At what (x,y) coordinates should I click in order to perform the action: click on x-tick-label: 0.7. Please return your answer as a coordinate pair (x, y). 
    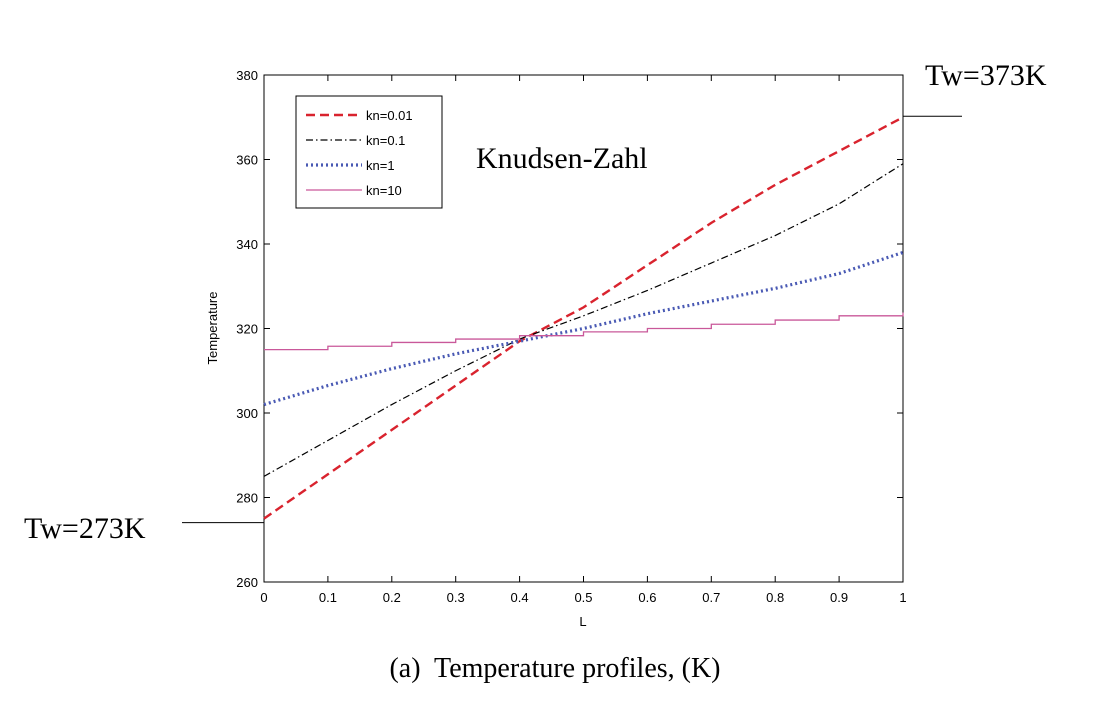
    Looking at the image, I should click on (711, 597).